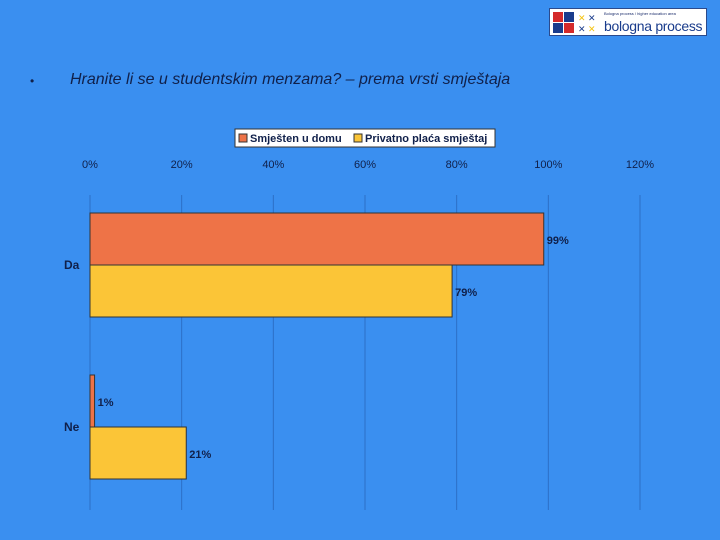 This screenshot has width=720, height=540. What do you see at coordinates (92, 401) in the screenshot?
I see `bar-smjesten-u-domu-ne` at bounding box center [92, 401].